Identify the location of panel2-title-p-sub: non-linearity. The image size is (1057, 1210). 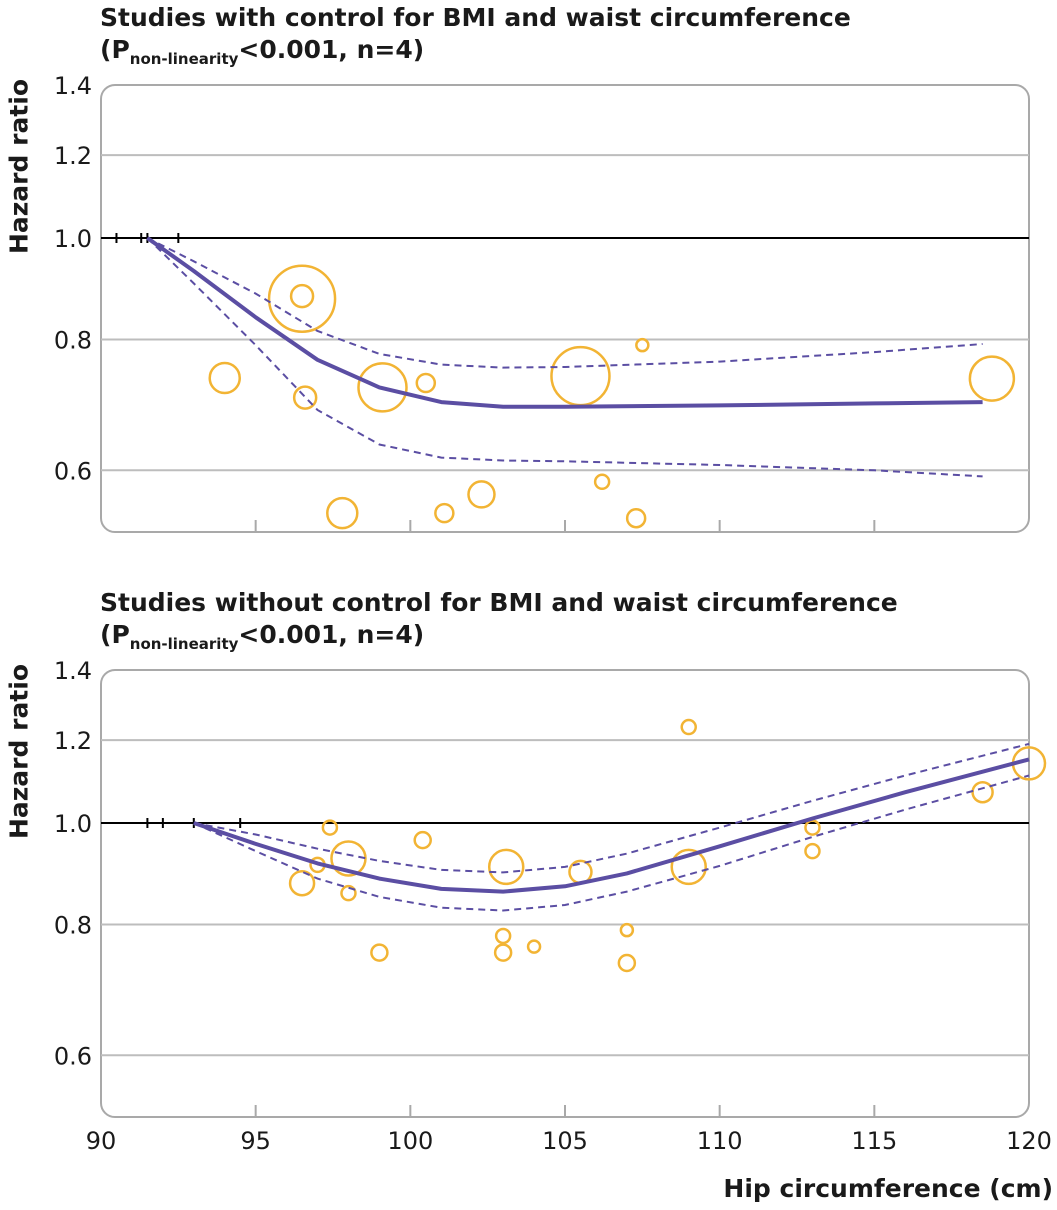
(184, 644).